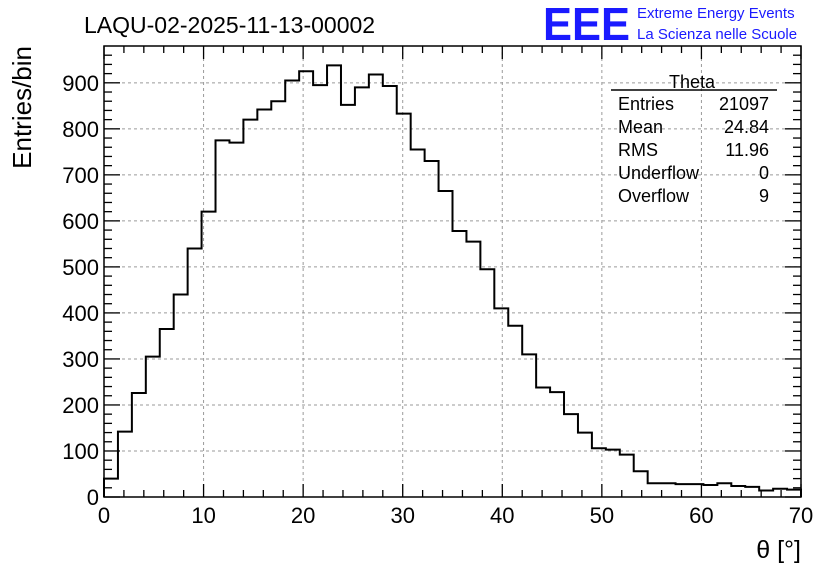 Image resolution: width=836 pixels, height=572 pixels. What do you see at coordinates (303, 515) in the screenshot?
I see `x-tick-label: 20` at bounding box center [303, 515].